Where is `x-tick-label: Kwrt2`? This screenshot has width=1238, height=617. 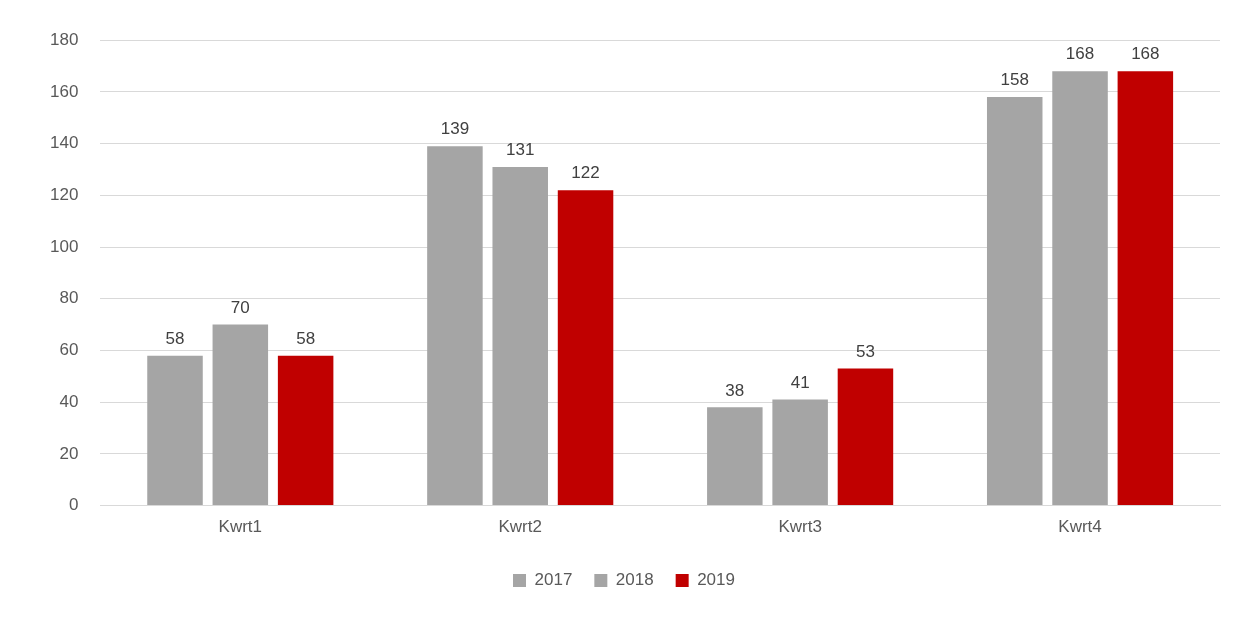
x-tick-label: Kwrt2 is located at coordinates (520, 527).